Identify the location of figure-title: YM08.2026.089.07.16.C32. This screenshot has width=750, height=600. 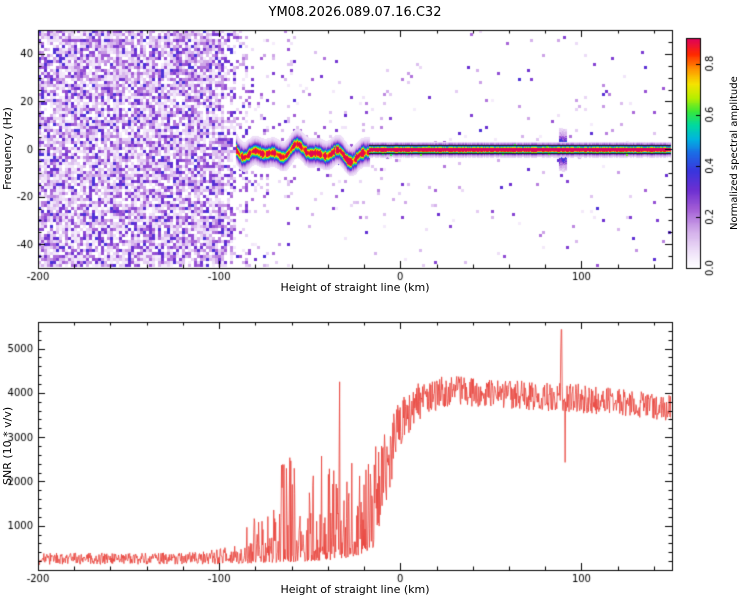
(355, 12).